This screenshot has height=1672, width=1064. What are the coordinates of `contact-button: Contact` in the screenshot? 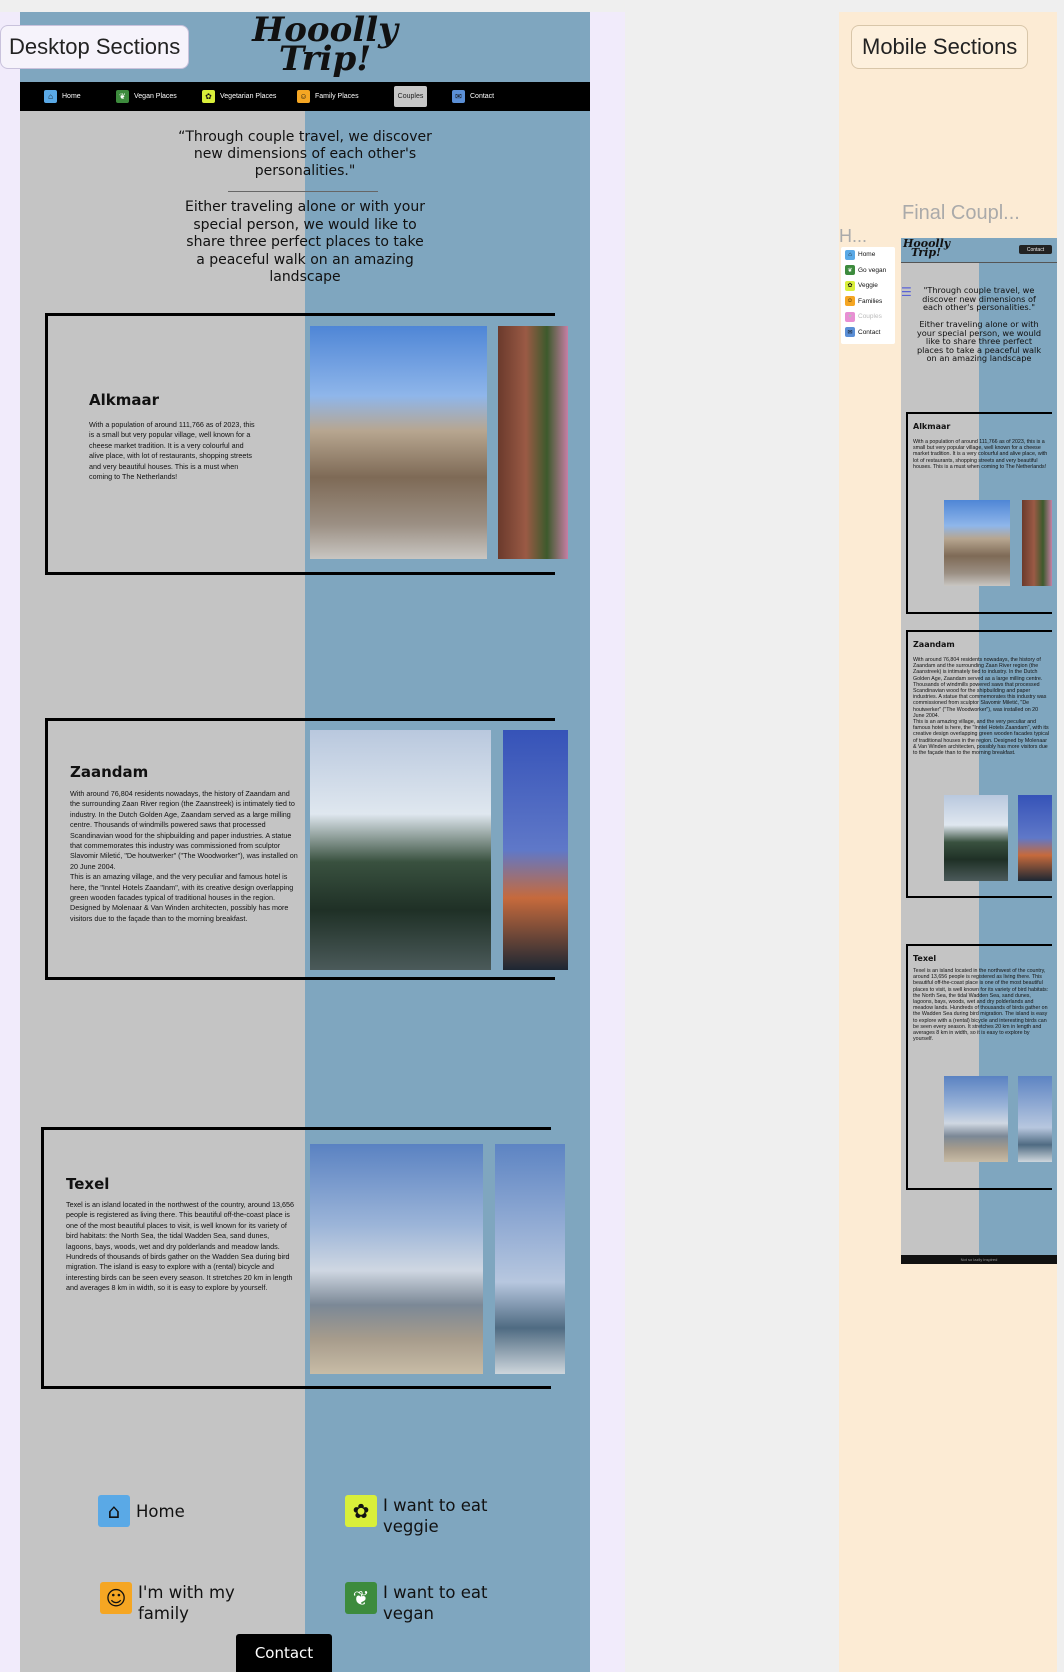 It's located at (284, 1653).